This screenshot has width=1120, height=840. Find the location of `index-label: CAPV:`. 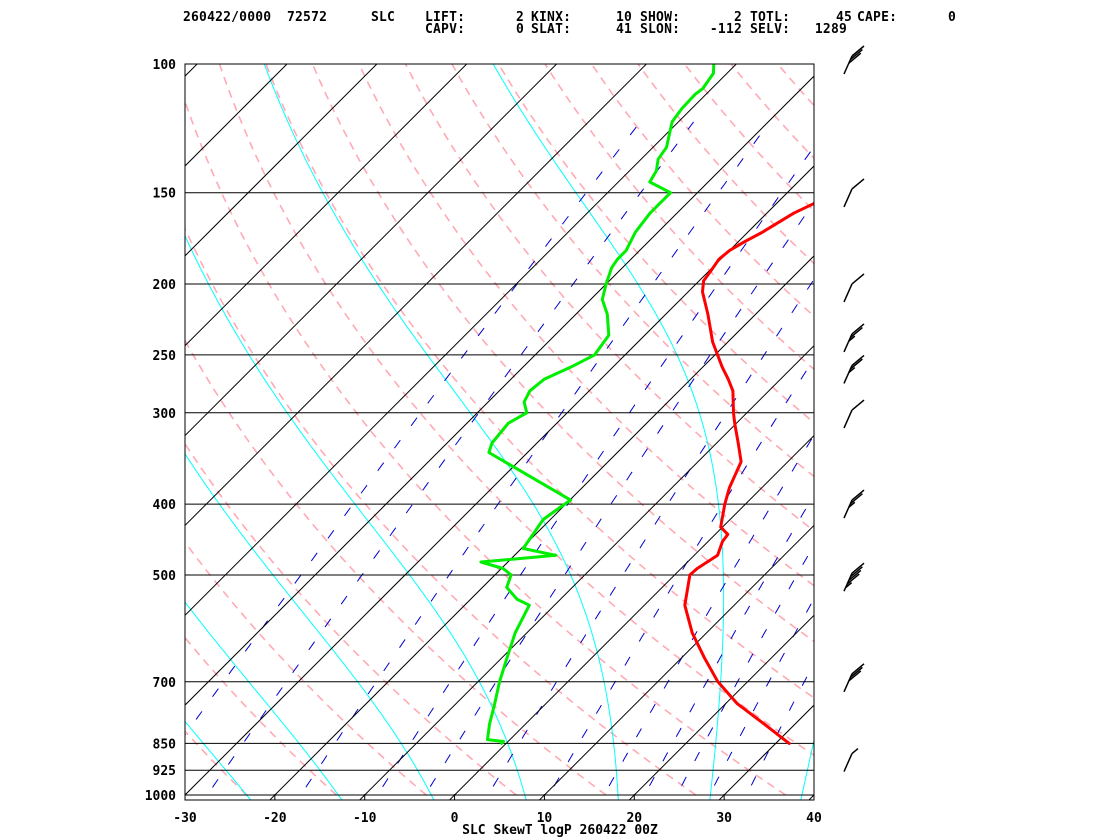

index-label: CAPV: is located at coordinates (445, 29).